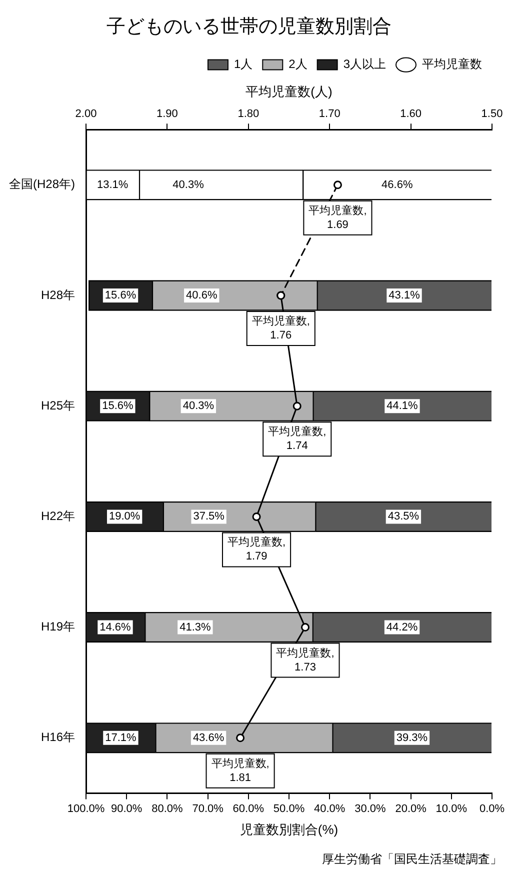 Image resolution: width=514 pixels, height=876 pixels. What do you see at coordinates (116, 627) in the screenshot?
I see `data-label: 14.6%` at bounding box center [116, 627].